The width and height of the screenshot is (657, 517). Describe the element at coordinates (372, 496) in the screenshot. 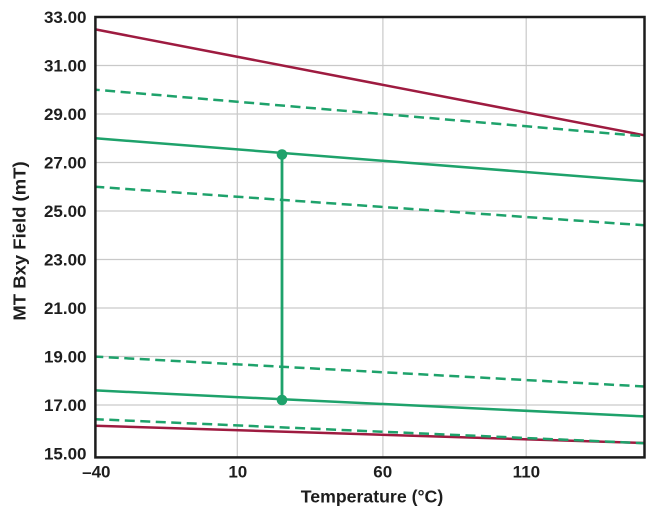

I see `svg-text: Temperature (°C)` at that location.